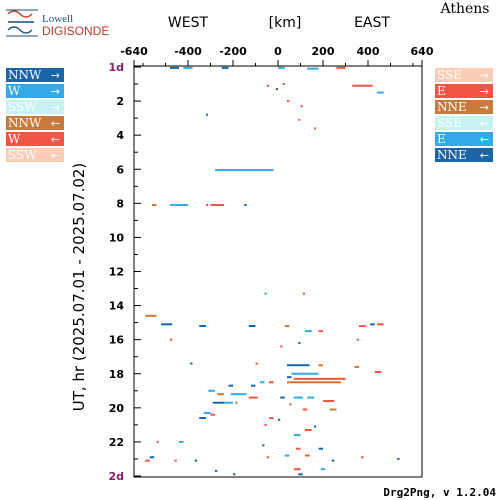 The height and width of the screenshot is (500, 500). I want to click on y-tick-label: 1d, so click(116, 67).